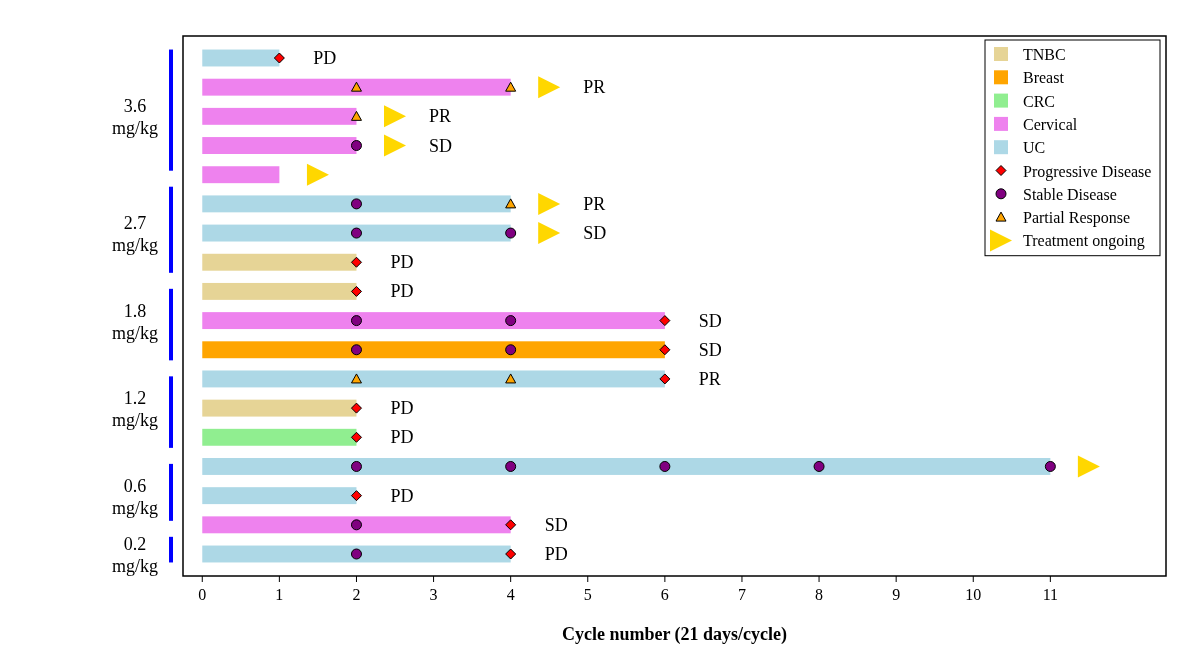  Describe the element at coordinates (1044, 54) in the screenshot. I see `legend-label: TNBC` at that location.